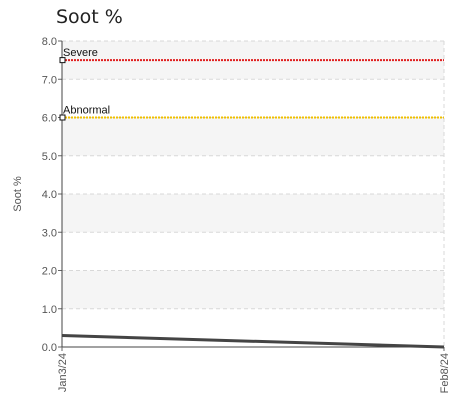 The width and height of the screenshot is (467, 402). Describe the element at coordinates (49, 233) in the screenshot. I see `y-tick-label: 3.0` at that location.